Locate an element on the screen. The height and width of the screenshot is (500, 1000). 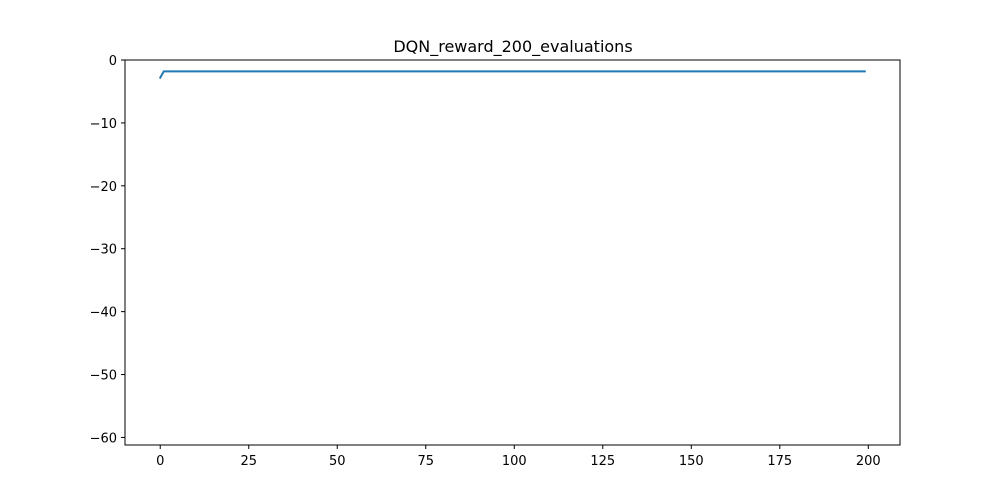
y-tick-label: −60 is located at coordinates (103, 438).